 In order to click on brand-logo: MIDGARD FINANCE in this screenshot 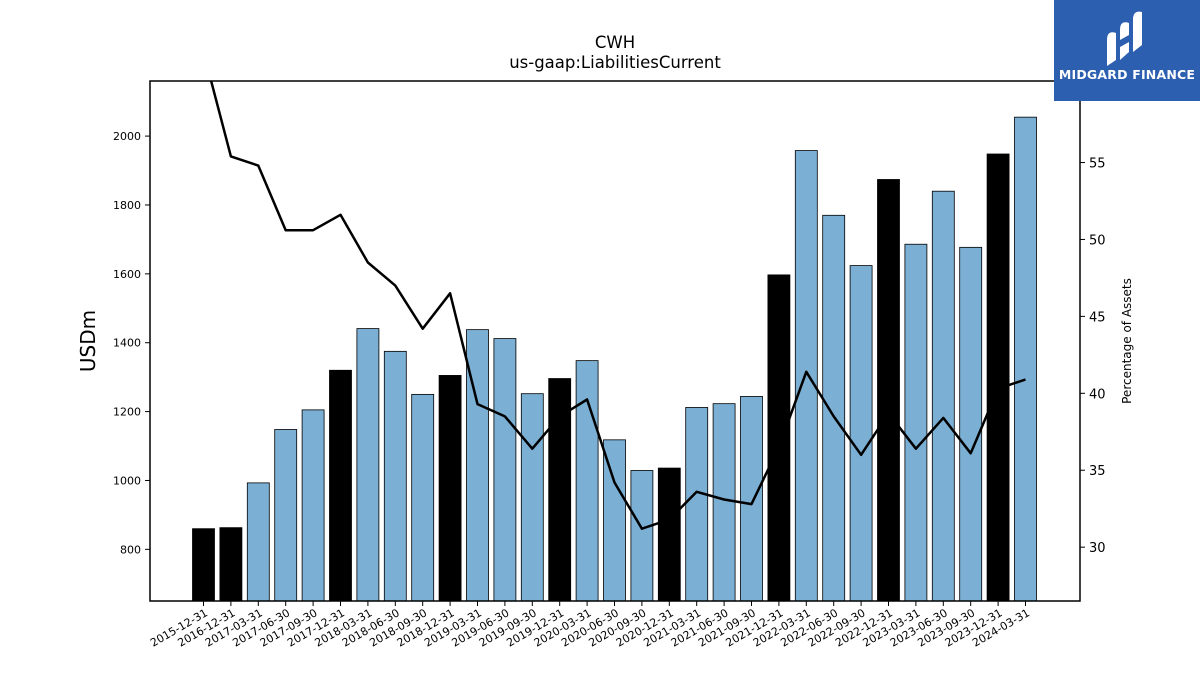, I will do `click(1127, 50)`.